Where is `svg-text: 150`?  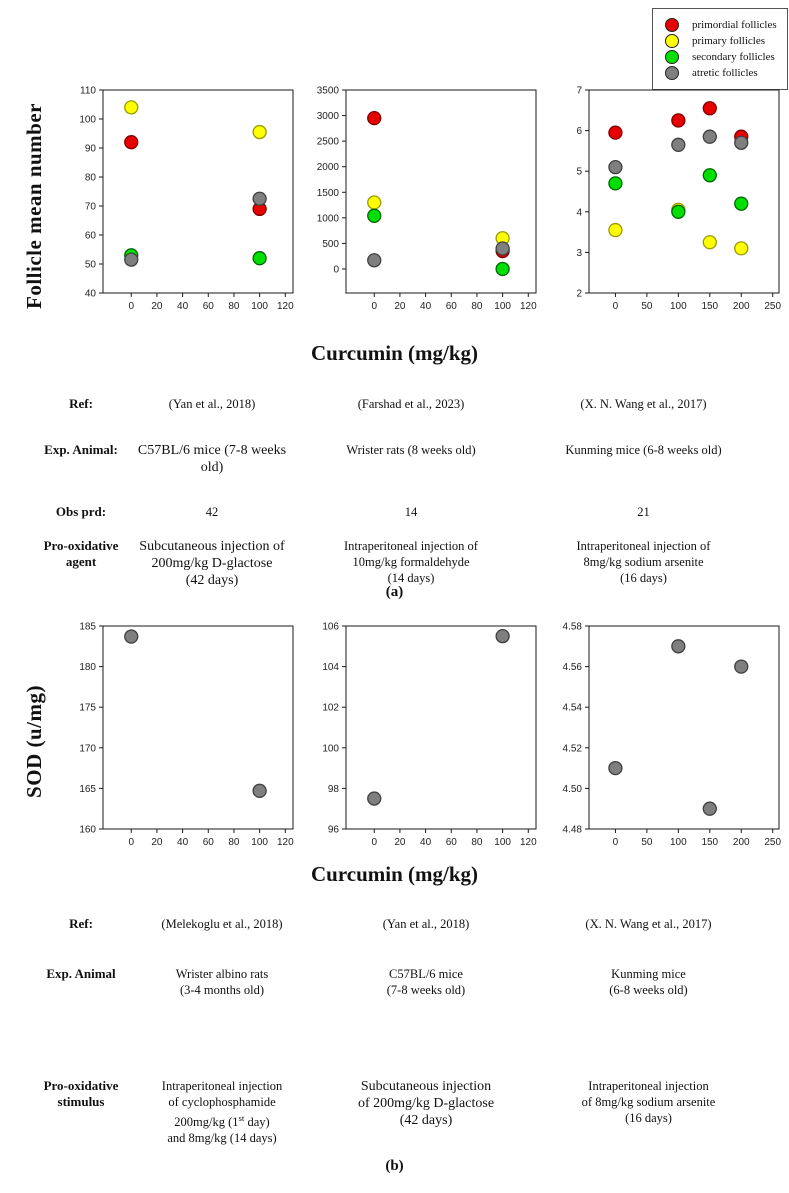
svg-text: 150 is located at coordinates (709, 842).